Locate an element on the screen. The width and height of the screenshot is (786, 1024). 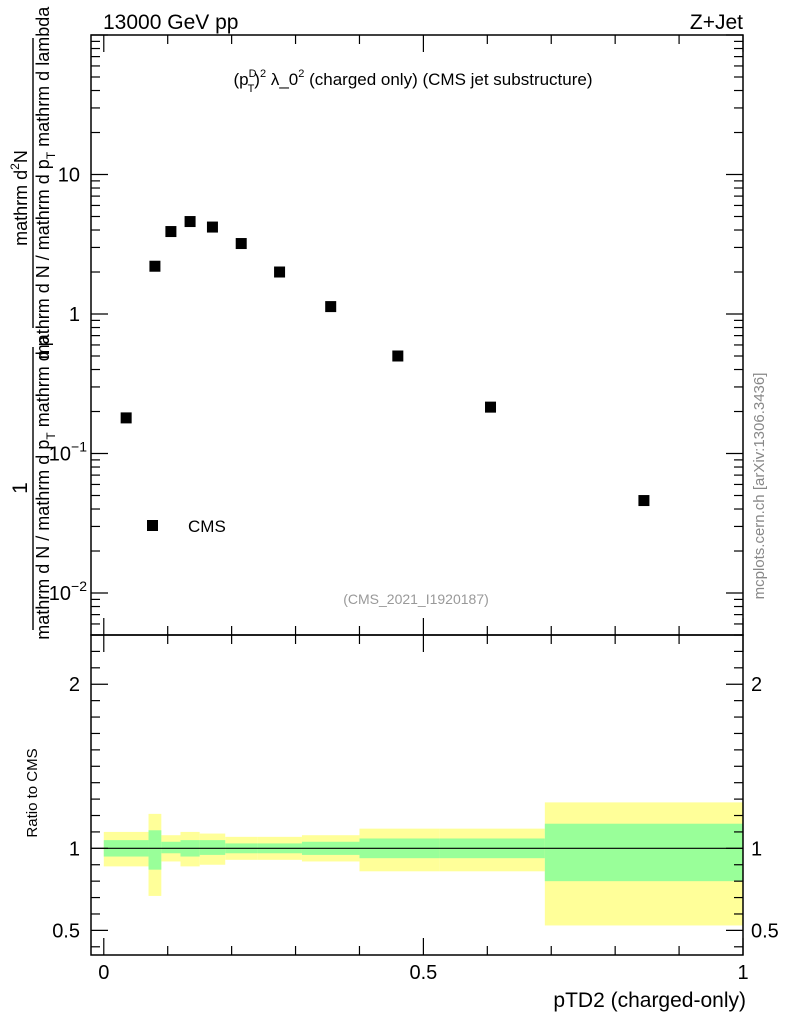
x-tick-label: 0.5 is located at coordinates (423, 973).